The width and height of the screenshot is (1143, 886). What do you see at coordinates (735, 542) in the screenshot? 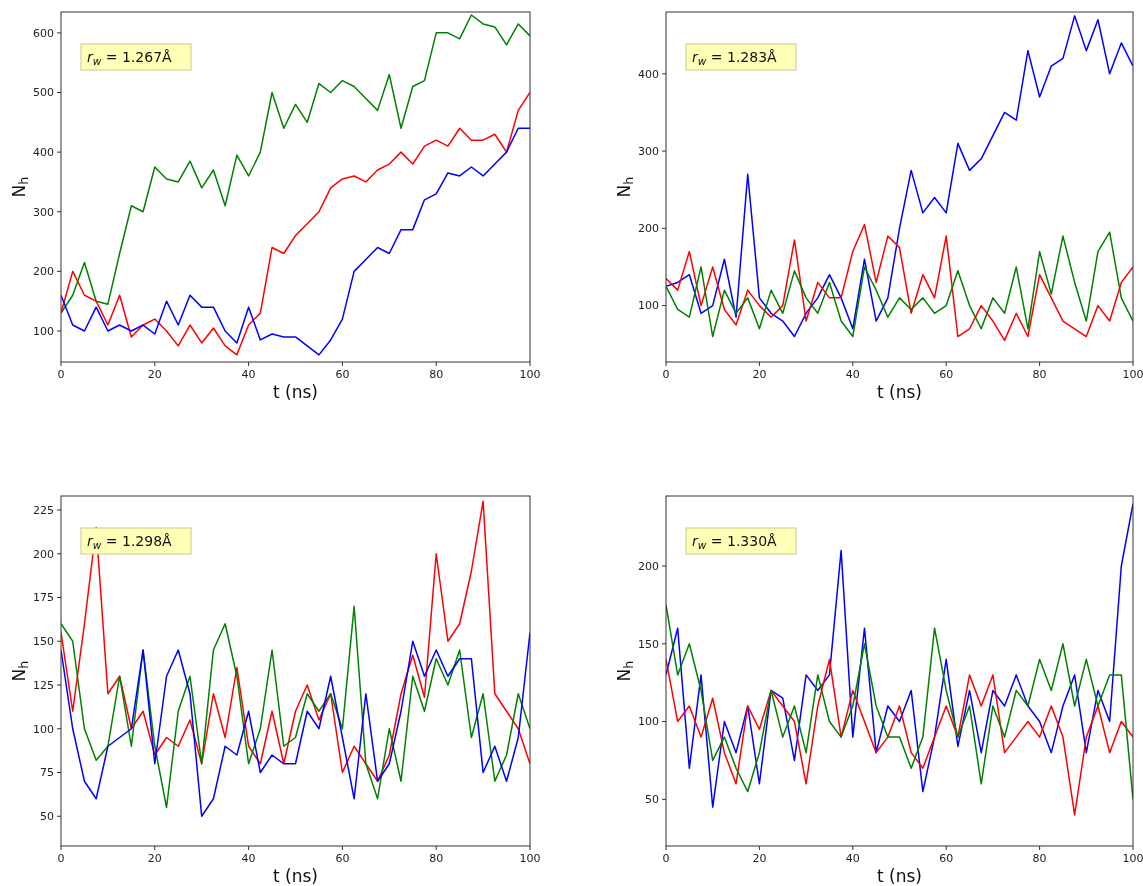
I see `annotation: r$_{w}$ = 1.330Å` at bounding box center [735, 542].